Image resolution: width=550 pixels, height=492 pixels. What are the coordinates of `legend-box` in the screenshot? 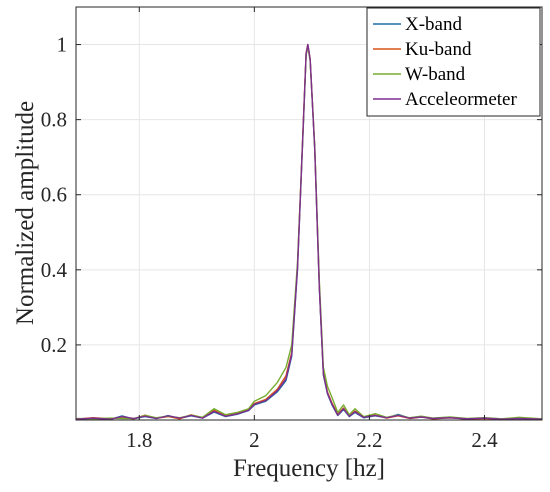 It's located at (453, 62).